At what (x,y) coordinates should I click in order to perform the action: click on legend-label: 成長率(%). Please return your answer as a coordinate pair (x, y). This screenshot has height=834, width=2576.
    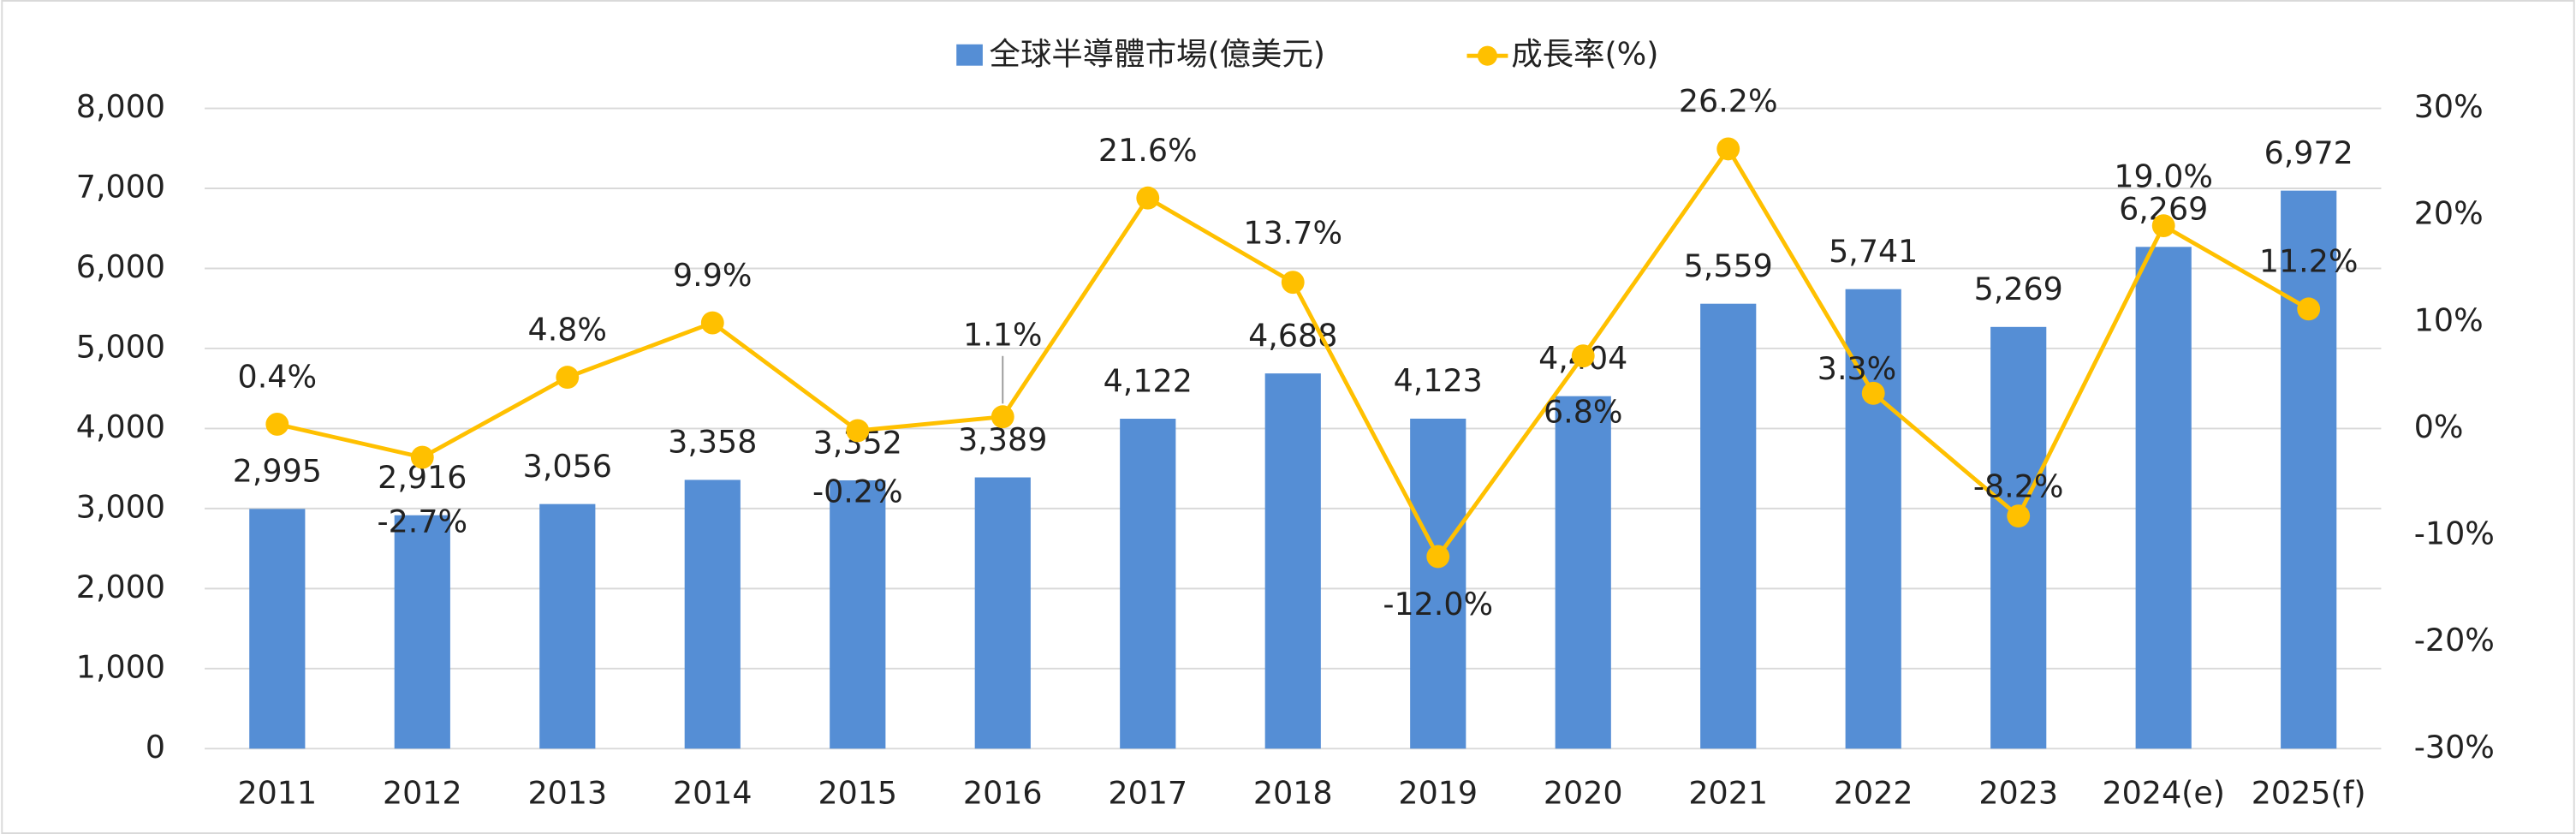
    Looking at the image, I should click on (1584, 54).